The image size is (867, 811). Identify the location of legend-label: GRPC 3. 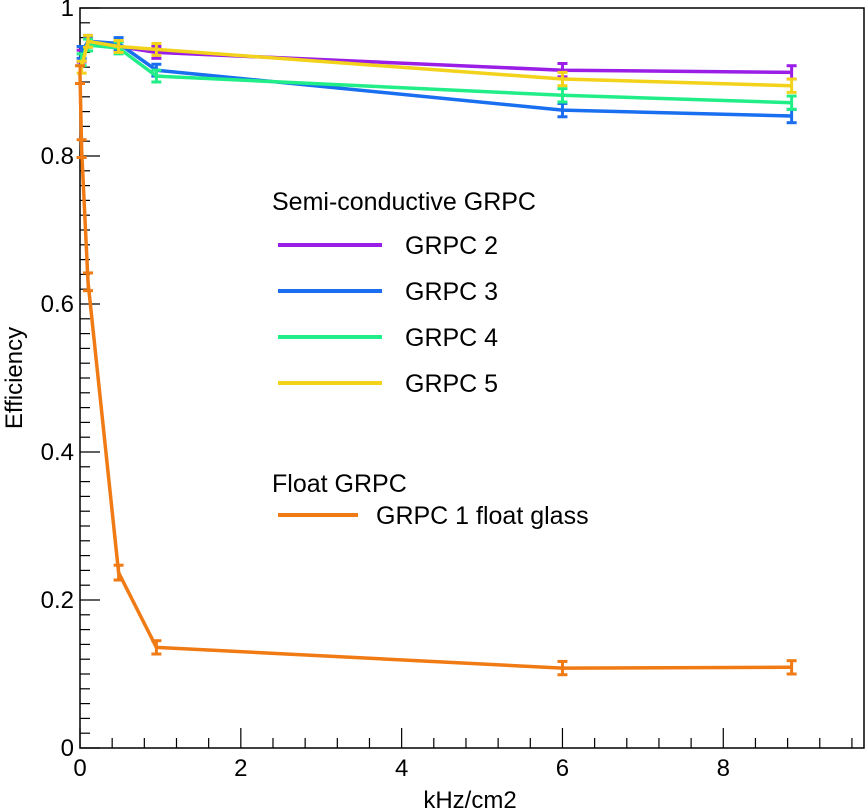
(451, 292).